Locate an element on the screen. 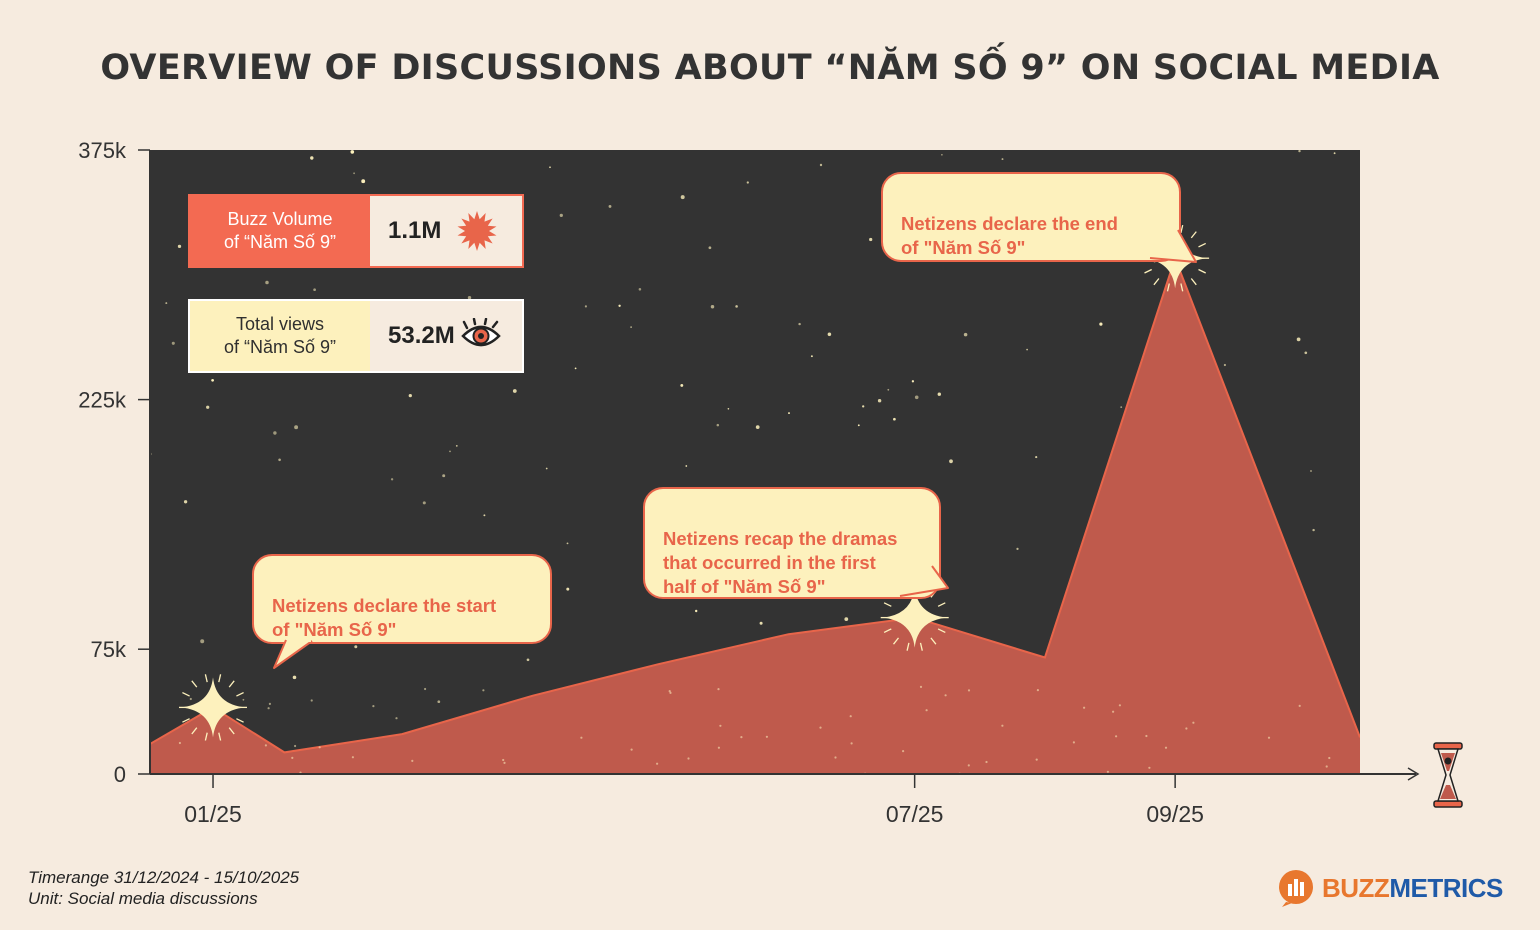 The width and height of the screenshot is (1540, 930). total-views-label: Total views of “Năm Số 9” is located at coordinates (280, 336).